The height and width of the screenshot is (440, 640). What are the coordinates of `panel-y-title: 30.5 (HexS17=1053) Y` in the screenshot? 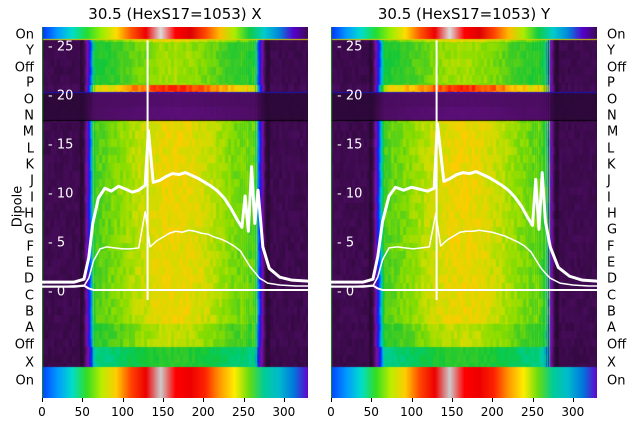 It's located at (464, 14).